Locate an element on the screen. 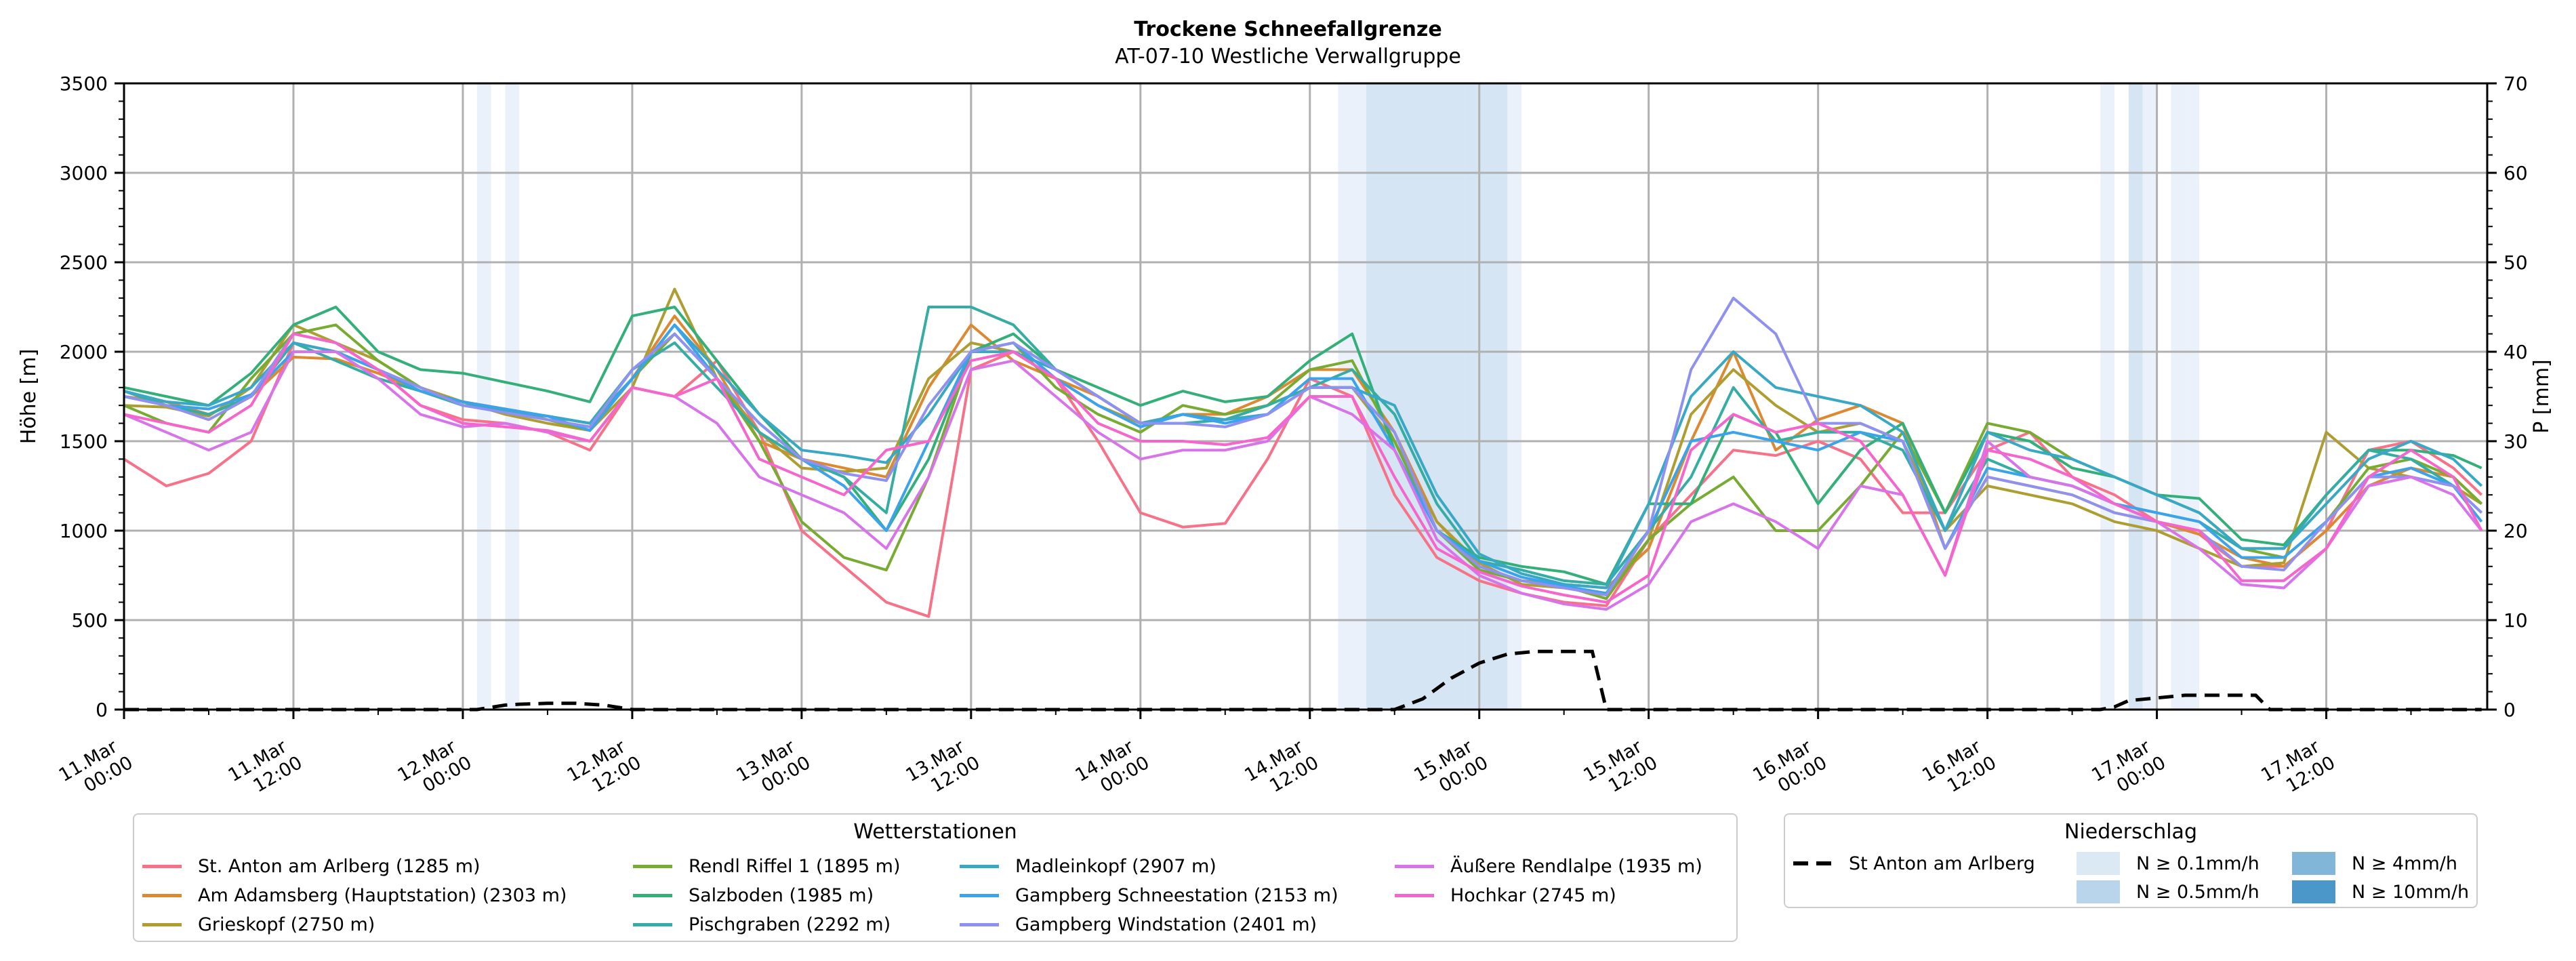 Image resolution: width=2576 pixels, height=961 pixels. y-tick-label: 2000 is located at coordinates (84, 352).